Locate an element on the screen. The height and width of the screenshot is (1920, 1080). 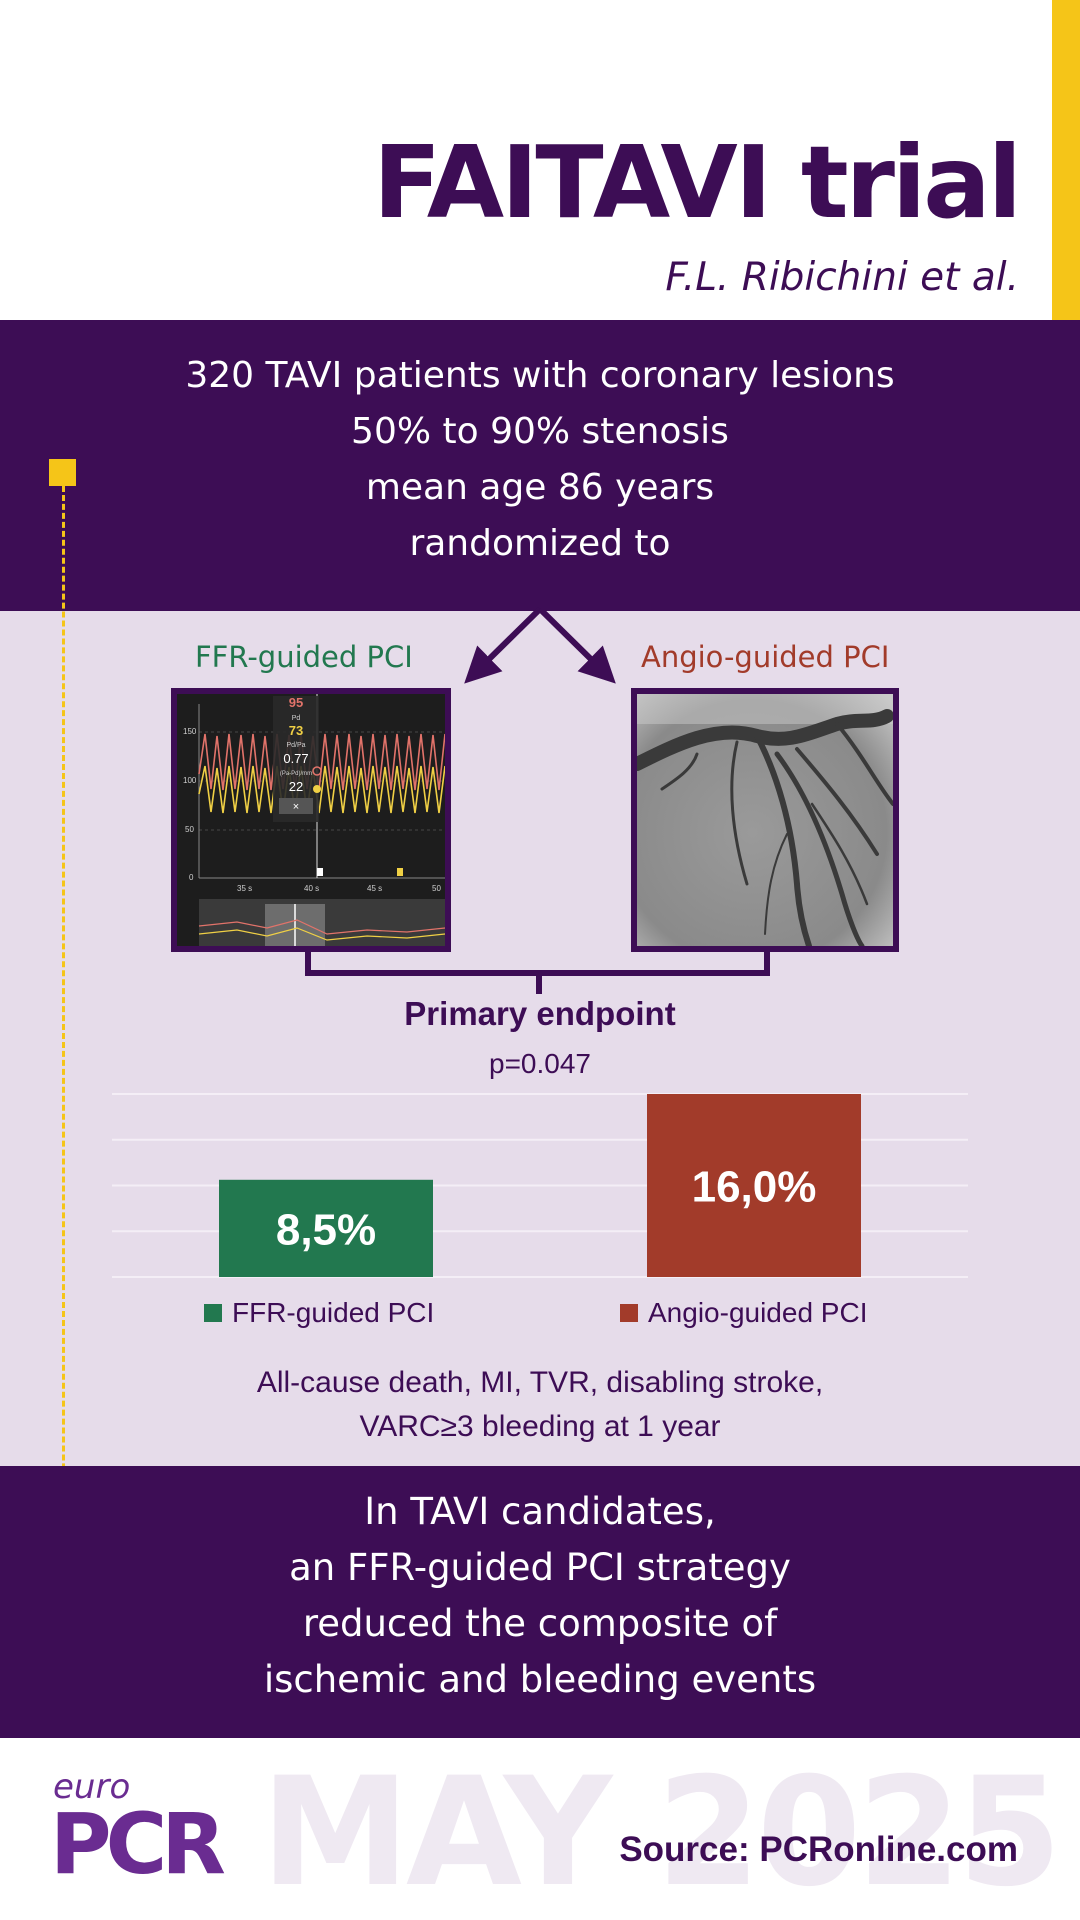
arm-label-ffr: FFR-guided PCI is located at coordinates (304, 657).